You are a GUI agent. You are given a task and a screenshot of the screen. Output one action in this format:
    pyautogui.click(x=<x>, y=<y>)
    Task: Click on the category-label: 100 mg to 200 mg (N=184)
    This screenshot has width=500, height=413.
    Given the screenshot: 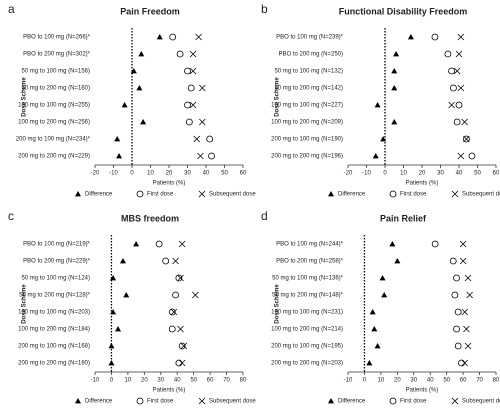 What is the action you would take?
    pyautogui.click(x=54, y=330)
    